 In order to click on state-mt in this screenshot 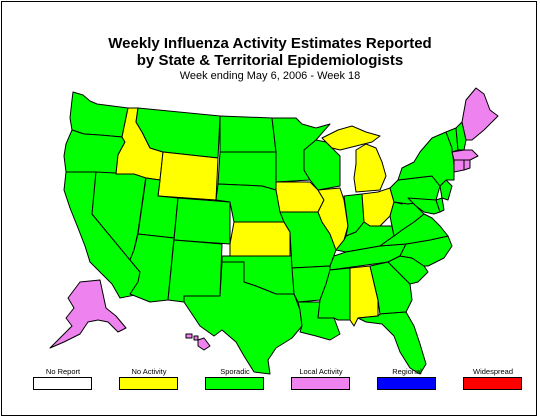, I will do `click(178, 133)`.